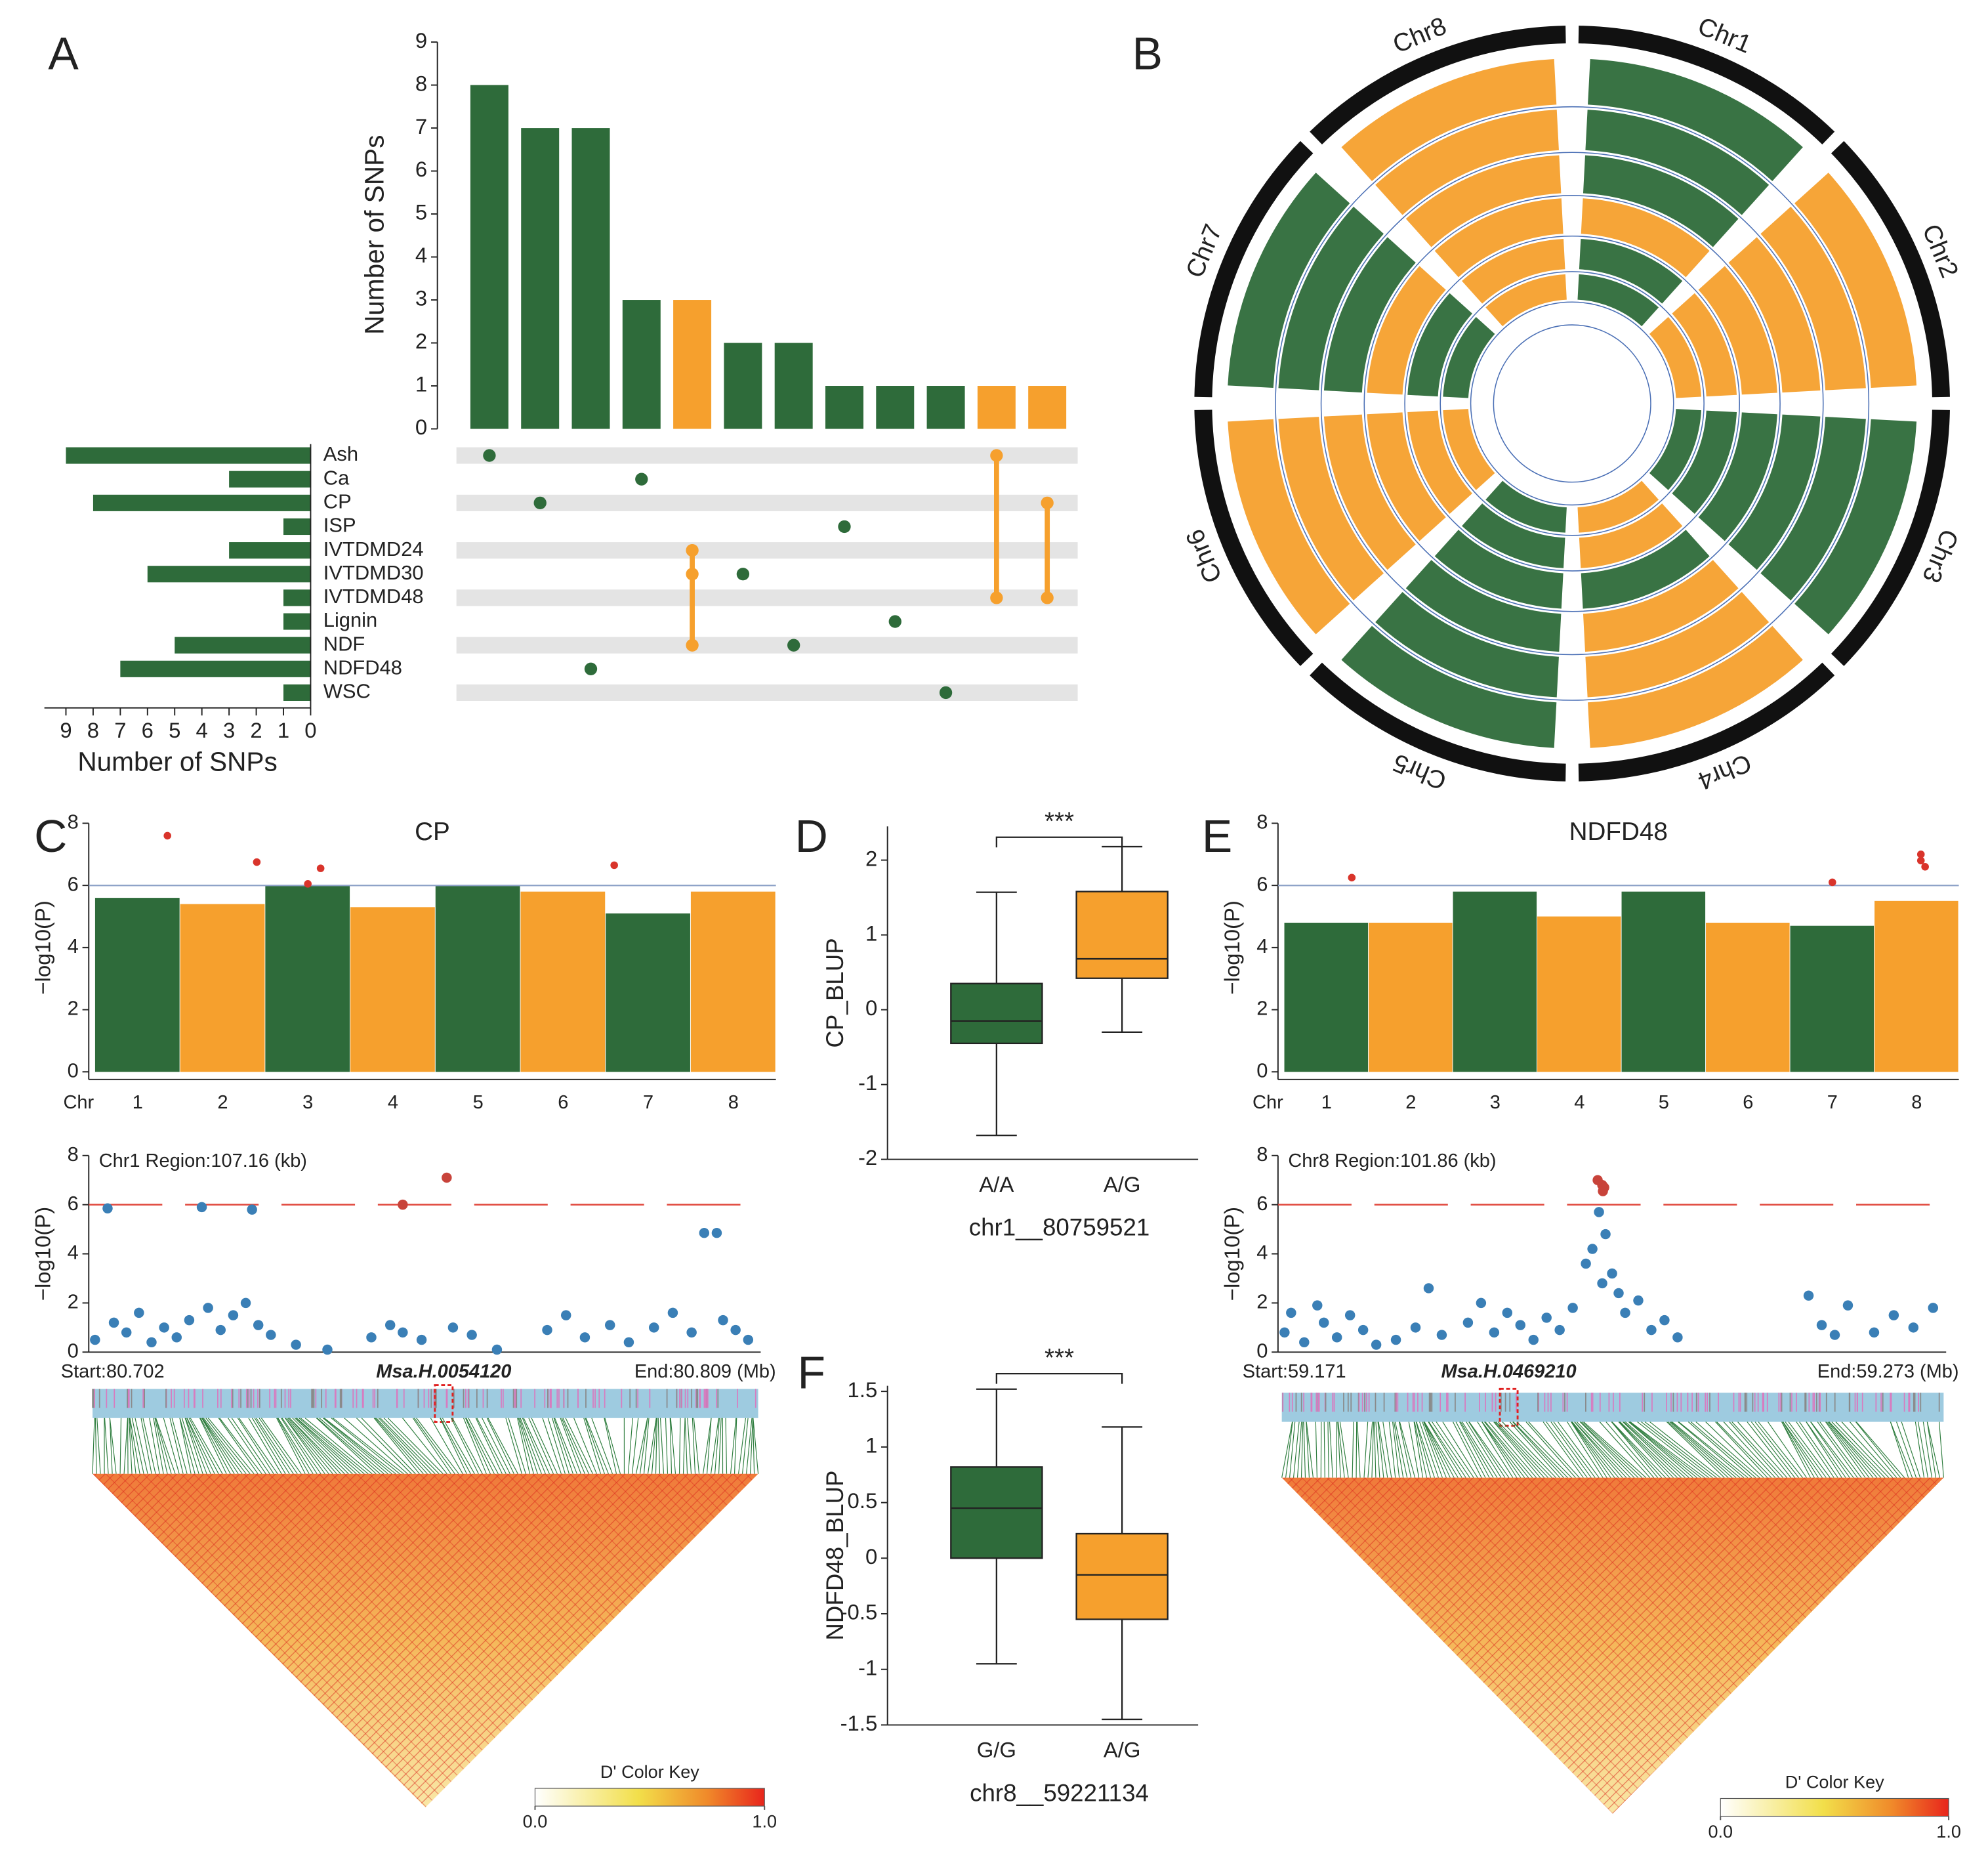 This screenshot has width=1988, height=1852. I want to click on chromosome-ideogram, so click(1254, 269).